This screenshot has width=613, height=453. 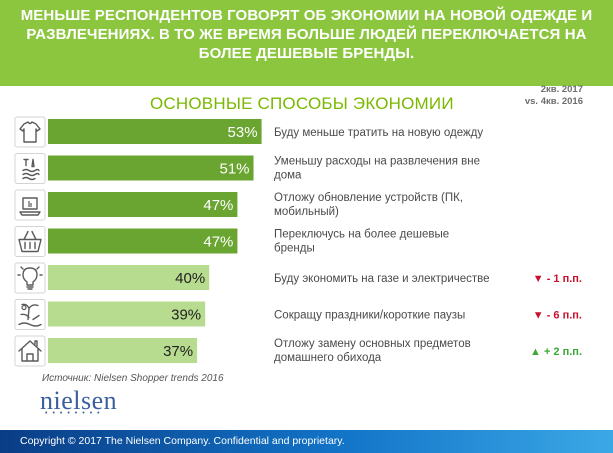 What do you see at coordinates (561, 89) in the screenshot?
I see `period-line-1: 2кв. 2017` at bounding box center [561, 89].